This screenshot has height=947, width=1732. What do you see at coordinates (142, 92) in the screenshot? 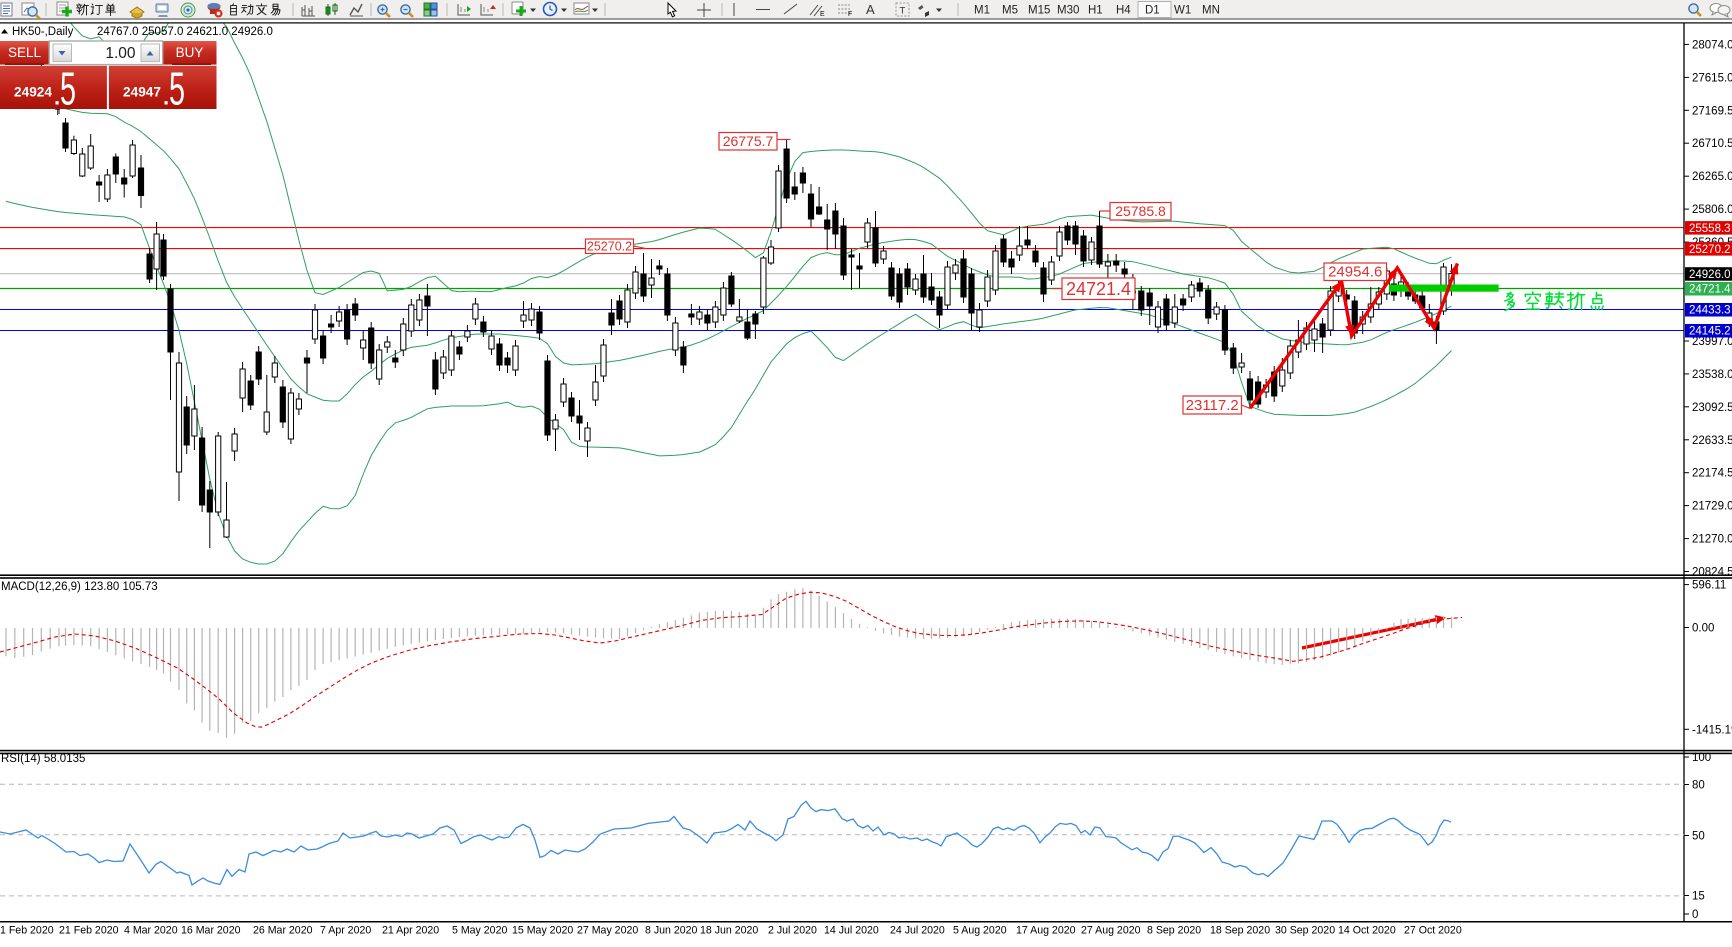
I see `svg-text: 24947` at bounding box center [142, 92].